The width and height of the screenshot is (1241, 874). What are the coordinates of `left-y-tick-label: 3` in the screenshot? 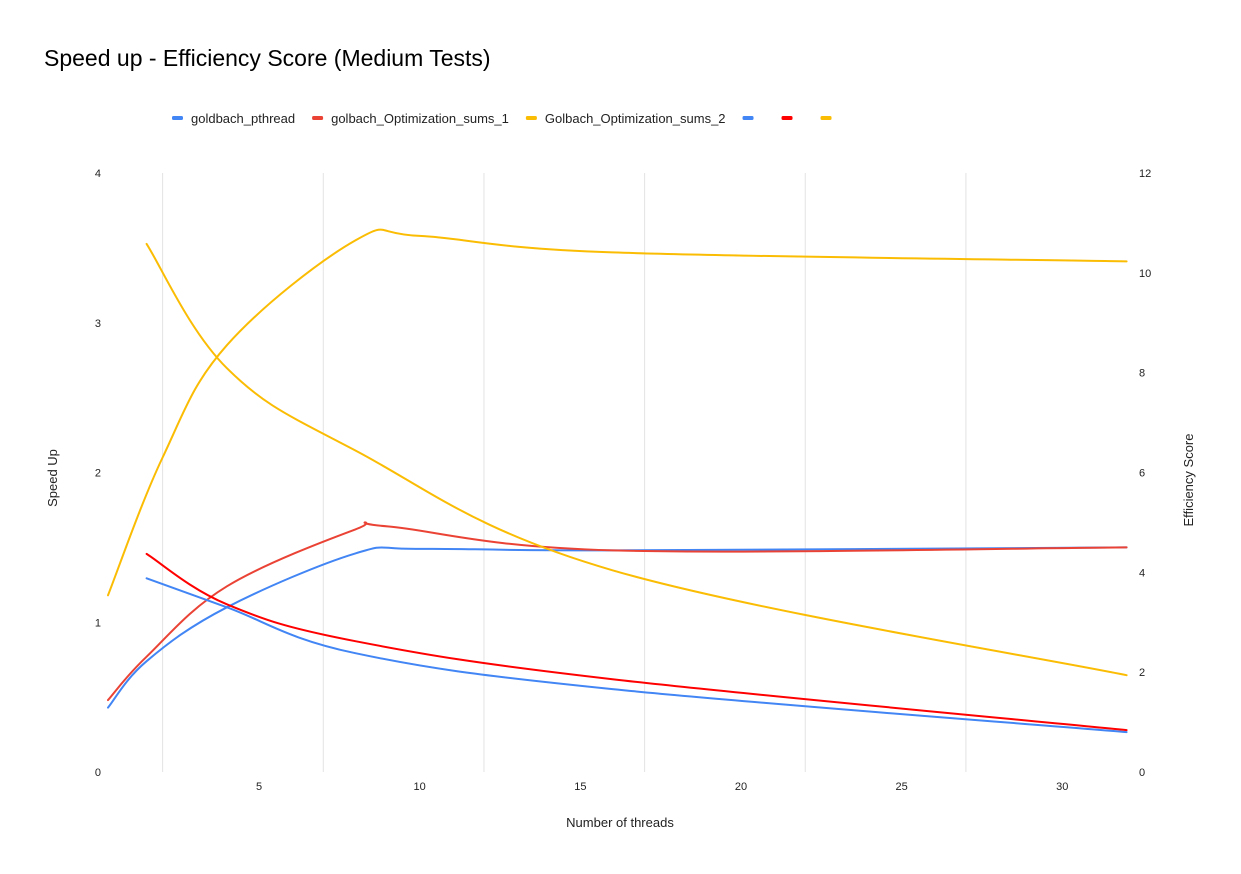 It's located at (98, 324).